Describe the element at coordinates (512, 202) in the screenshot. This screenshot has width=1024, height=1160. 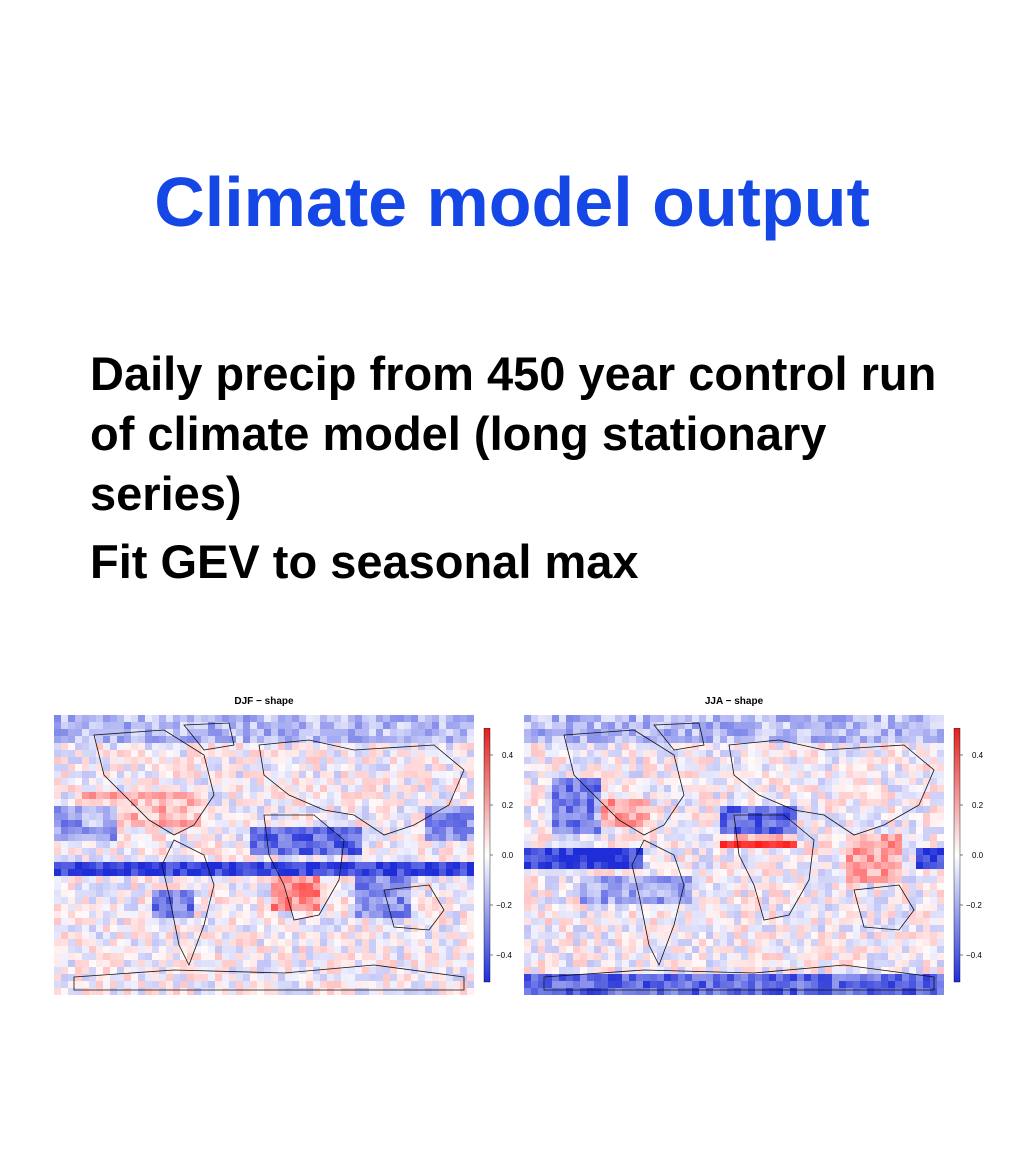
I see `page-title: Climate model output` at that location.